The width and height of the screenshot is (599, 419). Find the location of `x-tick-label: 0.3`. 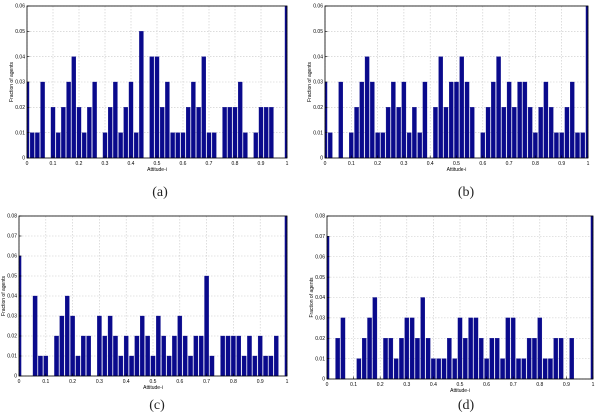

x-tick-label: 0.3 is located at coordinates (403, 164).